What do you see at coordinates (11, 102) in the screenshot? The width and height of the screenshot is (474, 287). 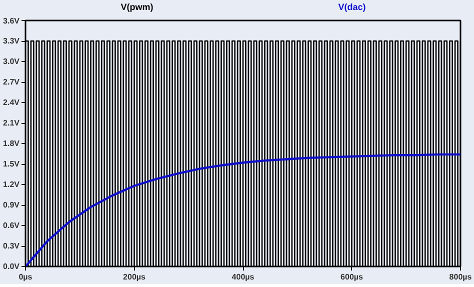 I see `y-tick-label: 2.4V` at bounding box center [11, 102].